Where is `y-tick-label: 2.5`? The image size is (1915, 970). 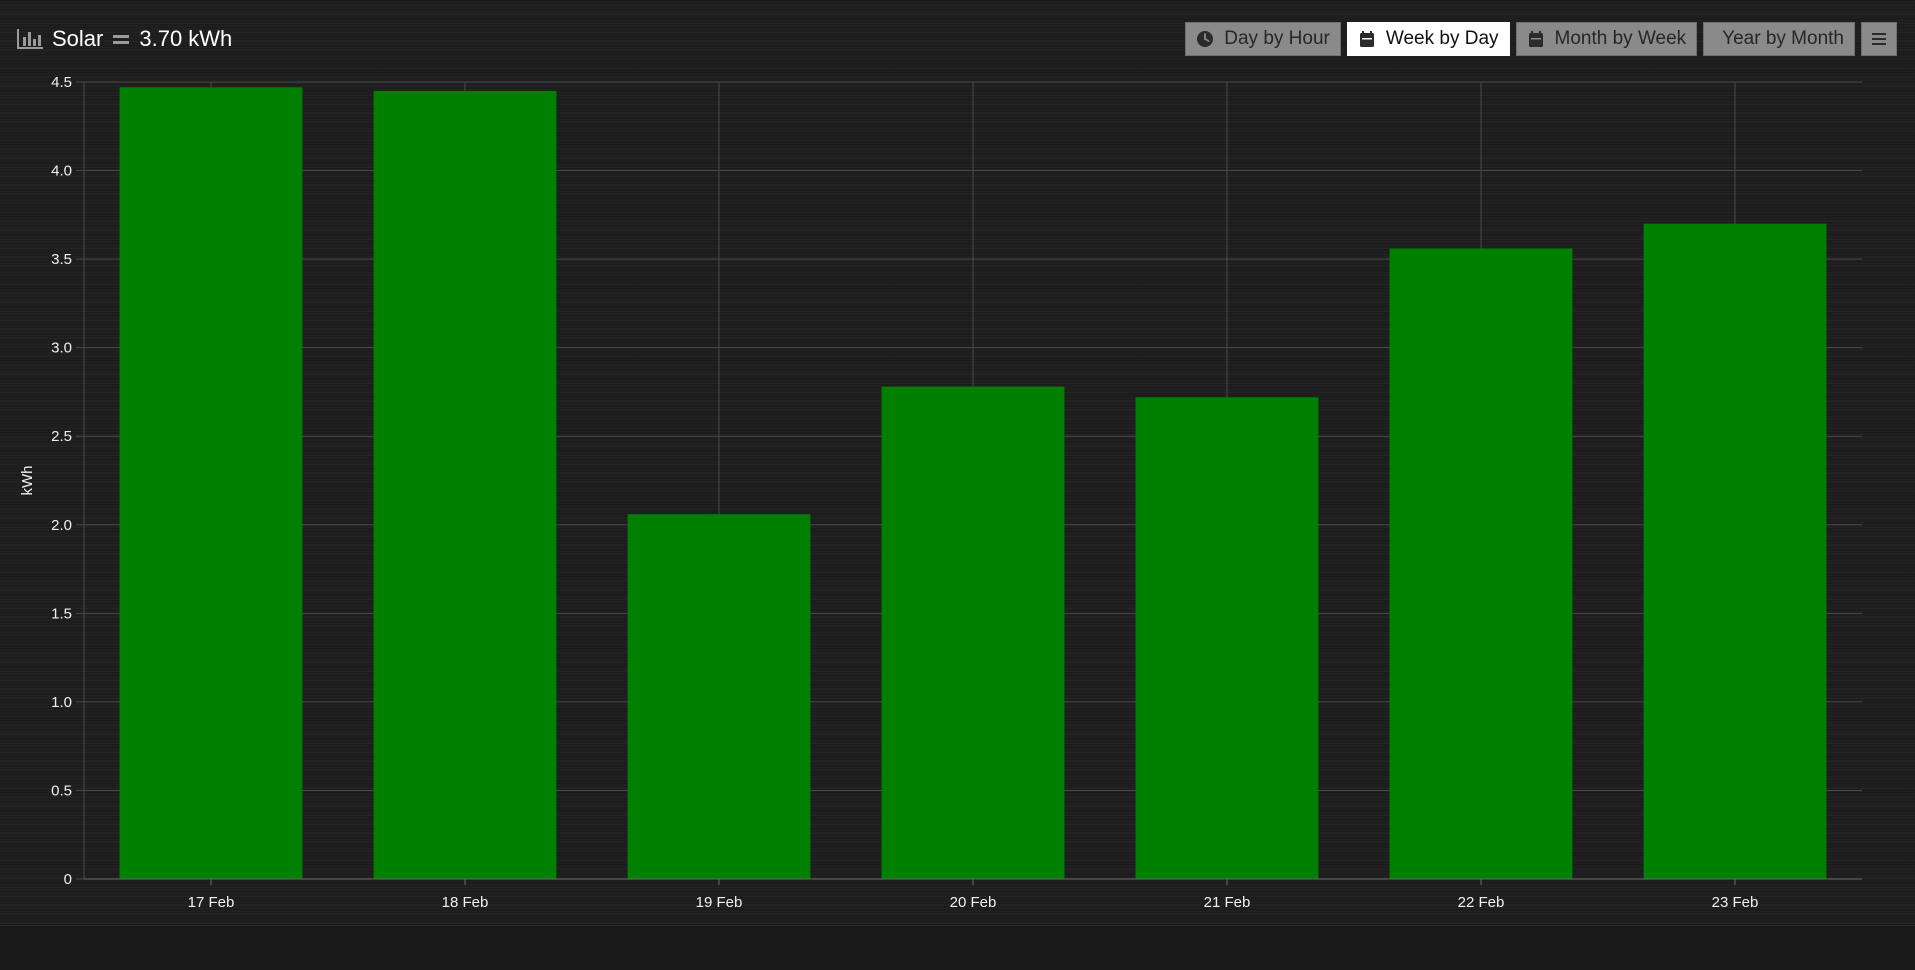
y-tick-label: 2.5 is located at coordinates (61, 436).